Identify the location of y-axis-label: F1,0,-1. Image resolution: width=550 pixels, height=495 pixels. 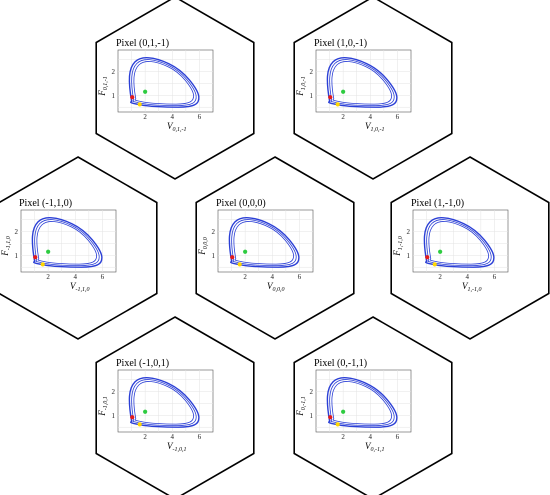
(301, 86).